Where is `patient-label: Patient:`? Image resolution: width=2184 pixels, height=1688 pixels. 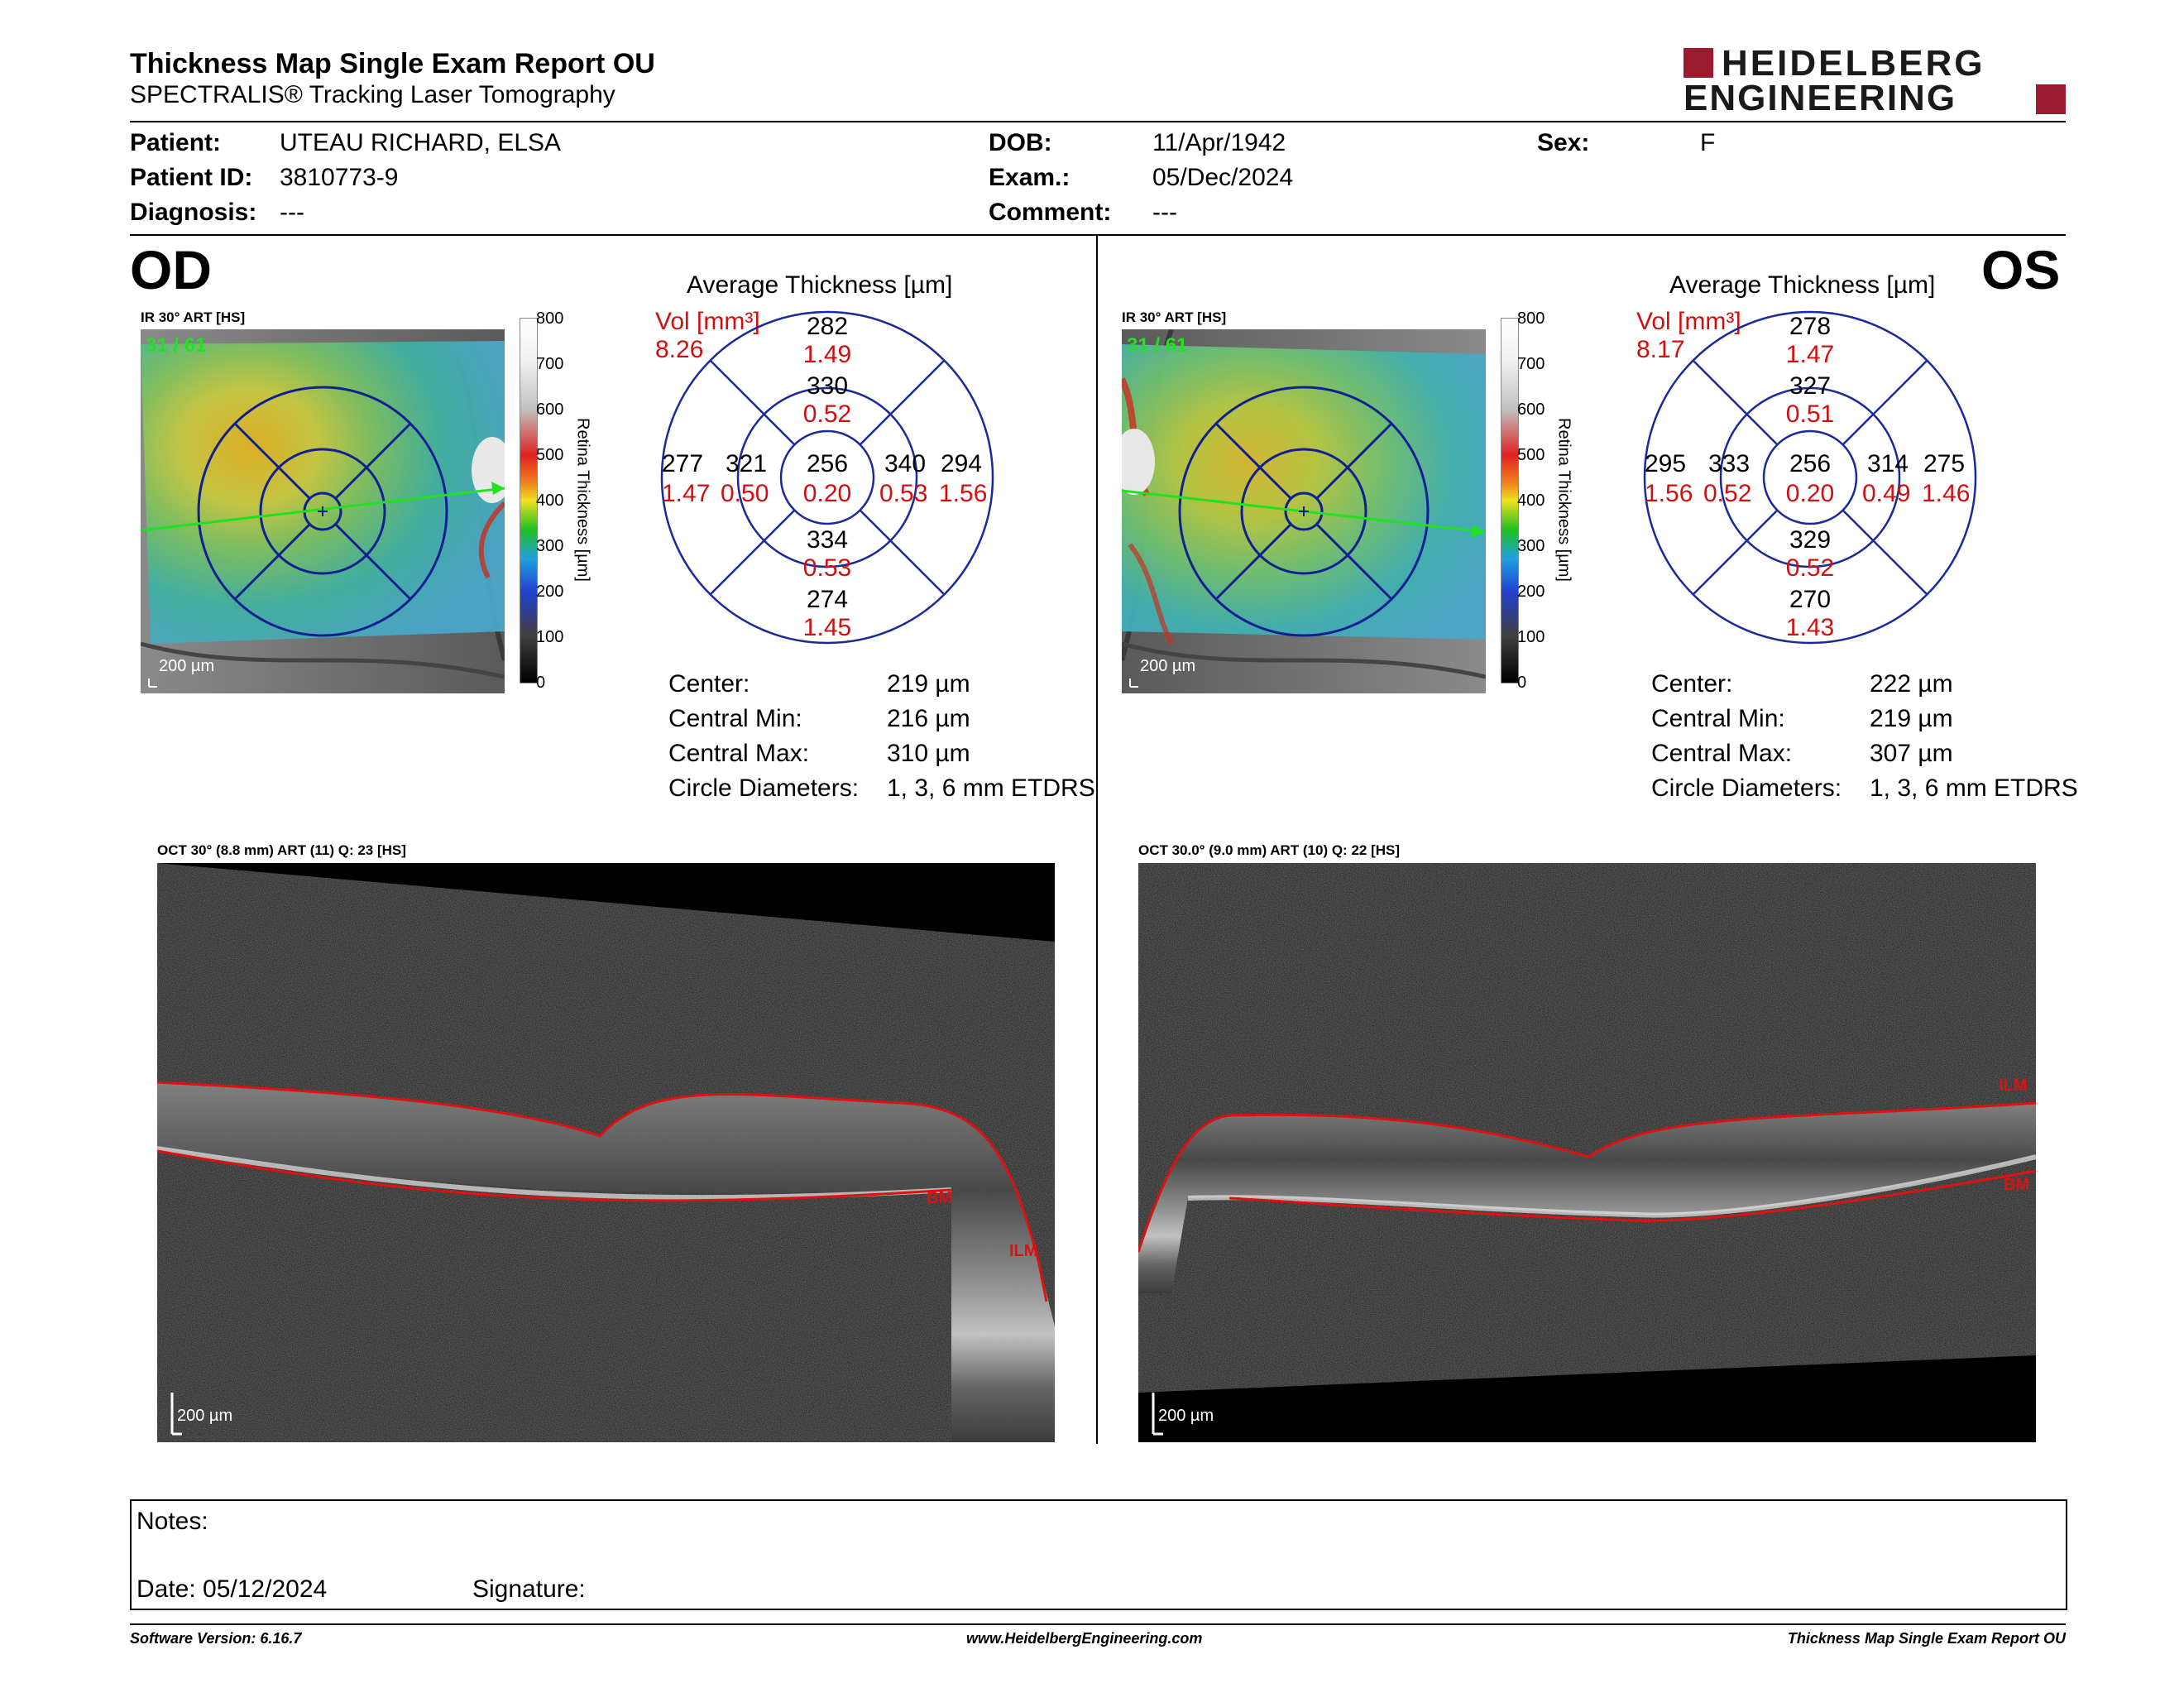 patient-label: Patient: is located at coordinates (176, 142).